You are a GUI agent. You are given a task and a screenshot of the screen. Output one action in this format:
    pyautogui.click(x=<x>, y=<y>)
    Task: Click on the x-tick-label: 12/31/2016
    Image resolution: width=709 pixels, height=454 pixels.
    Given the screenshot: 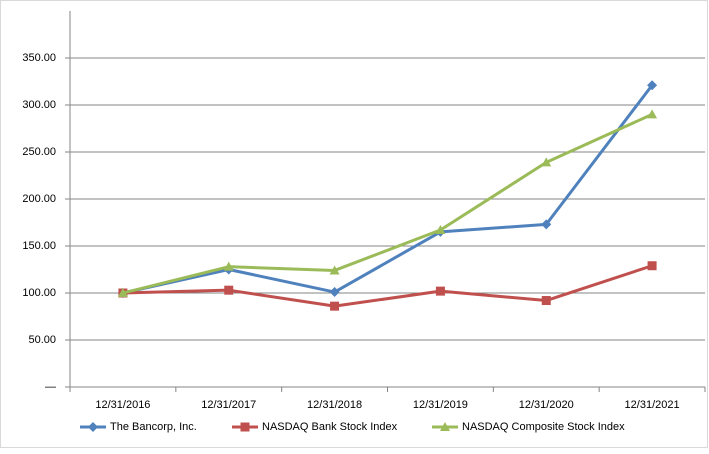 What is the action you would take?
    pyautogui.click(x=122, y=405)
    